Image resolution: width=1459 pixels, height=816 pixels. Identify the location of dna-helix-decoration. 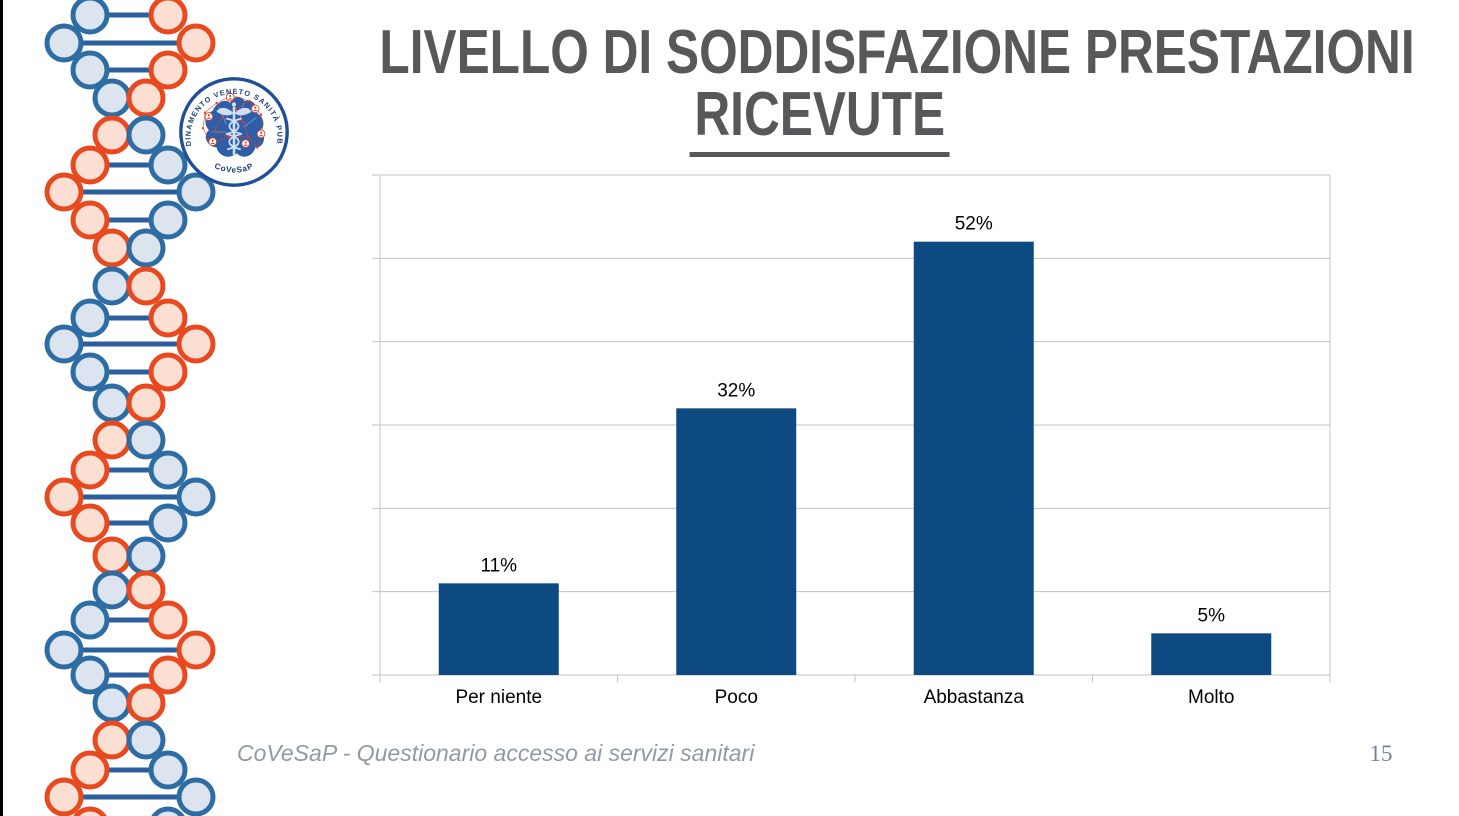
(130, 408).